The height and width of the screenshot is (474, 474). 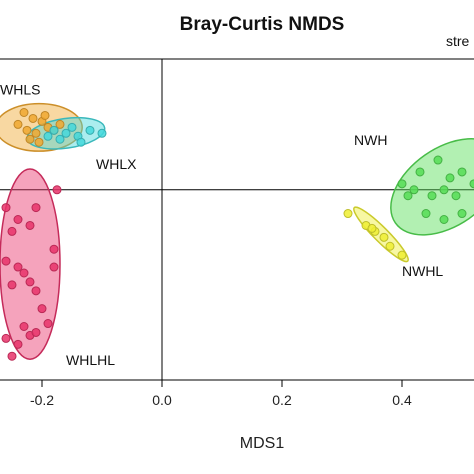 What do you see at coordinates (262, 24) in the screenshot?
I see `chart-title: Bray-Curtis NMDS` at bounding box center [262, 24].